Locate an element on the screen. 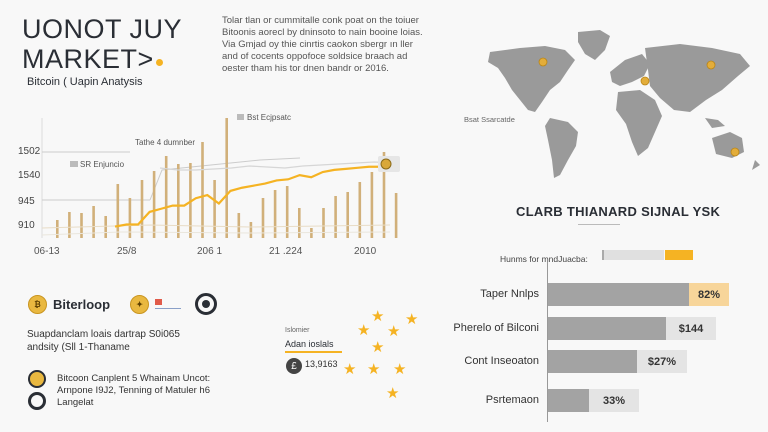 This screenshot has height=432, width=768. x-tick: 25/8 is located at coordinates (127, 251).